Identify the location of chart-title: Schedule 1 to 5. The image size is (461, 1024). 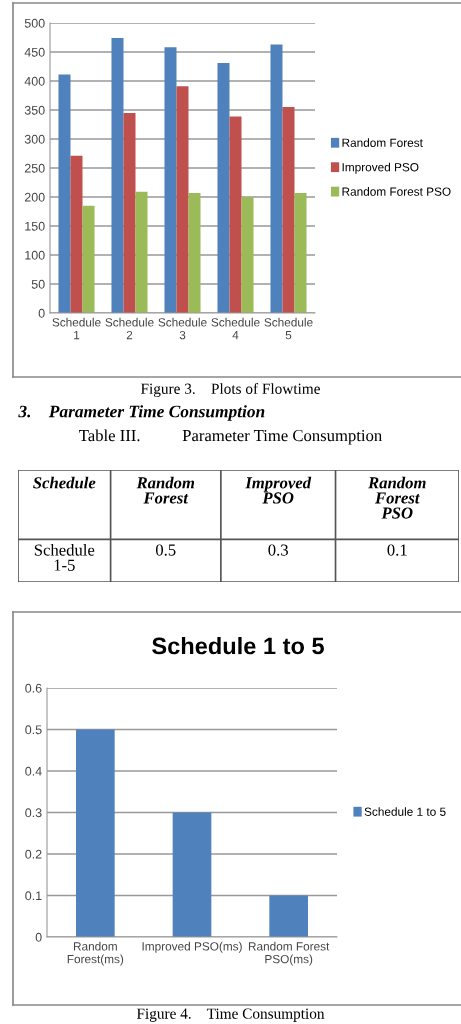
(238, 645).